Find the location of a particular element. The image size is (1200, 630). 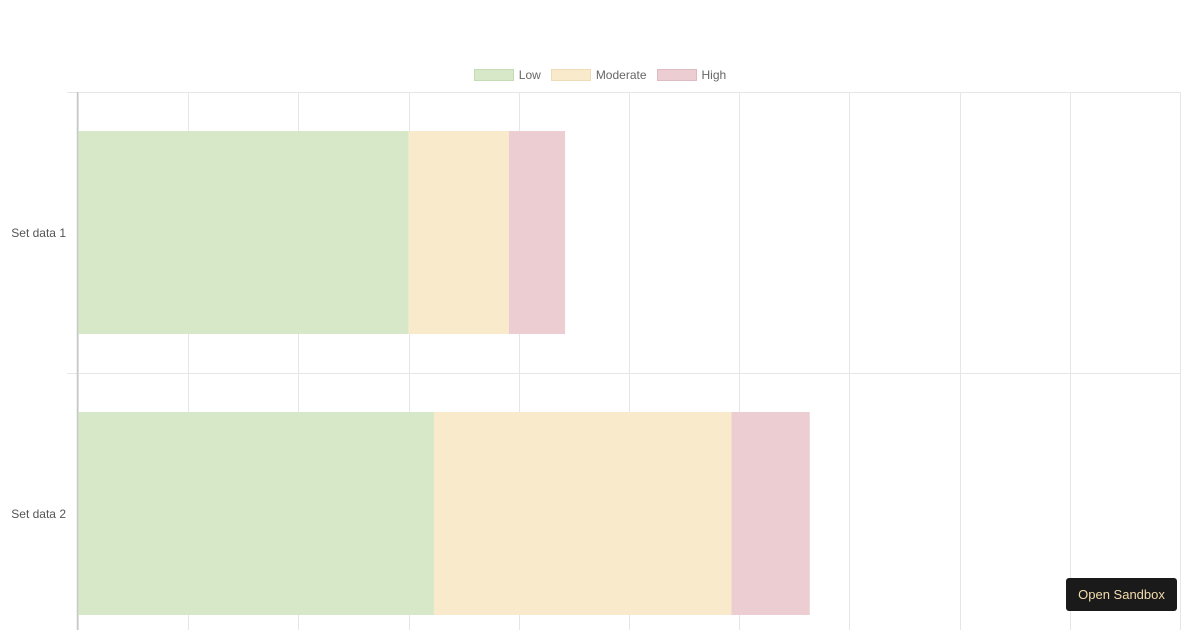

y-tick-label-set-data-2: Set data 2 is located at coordinates (38, 514).